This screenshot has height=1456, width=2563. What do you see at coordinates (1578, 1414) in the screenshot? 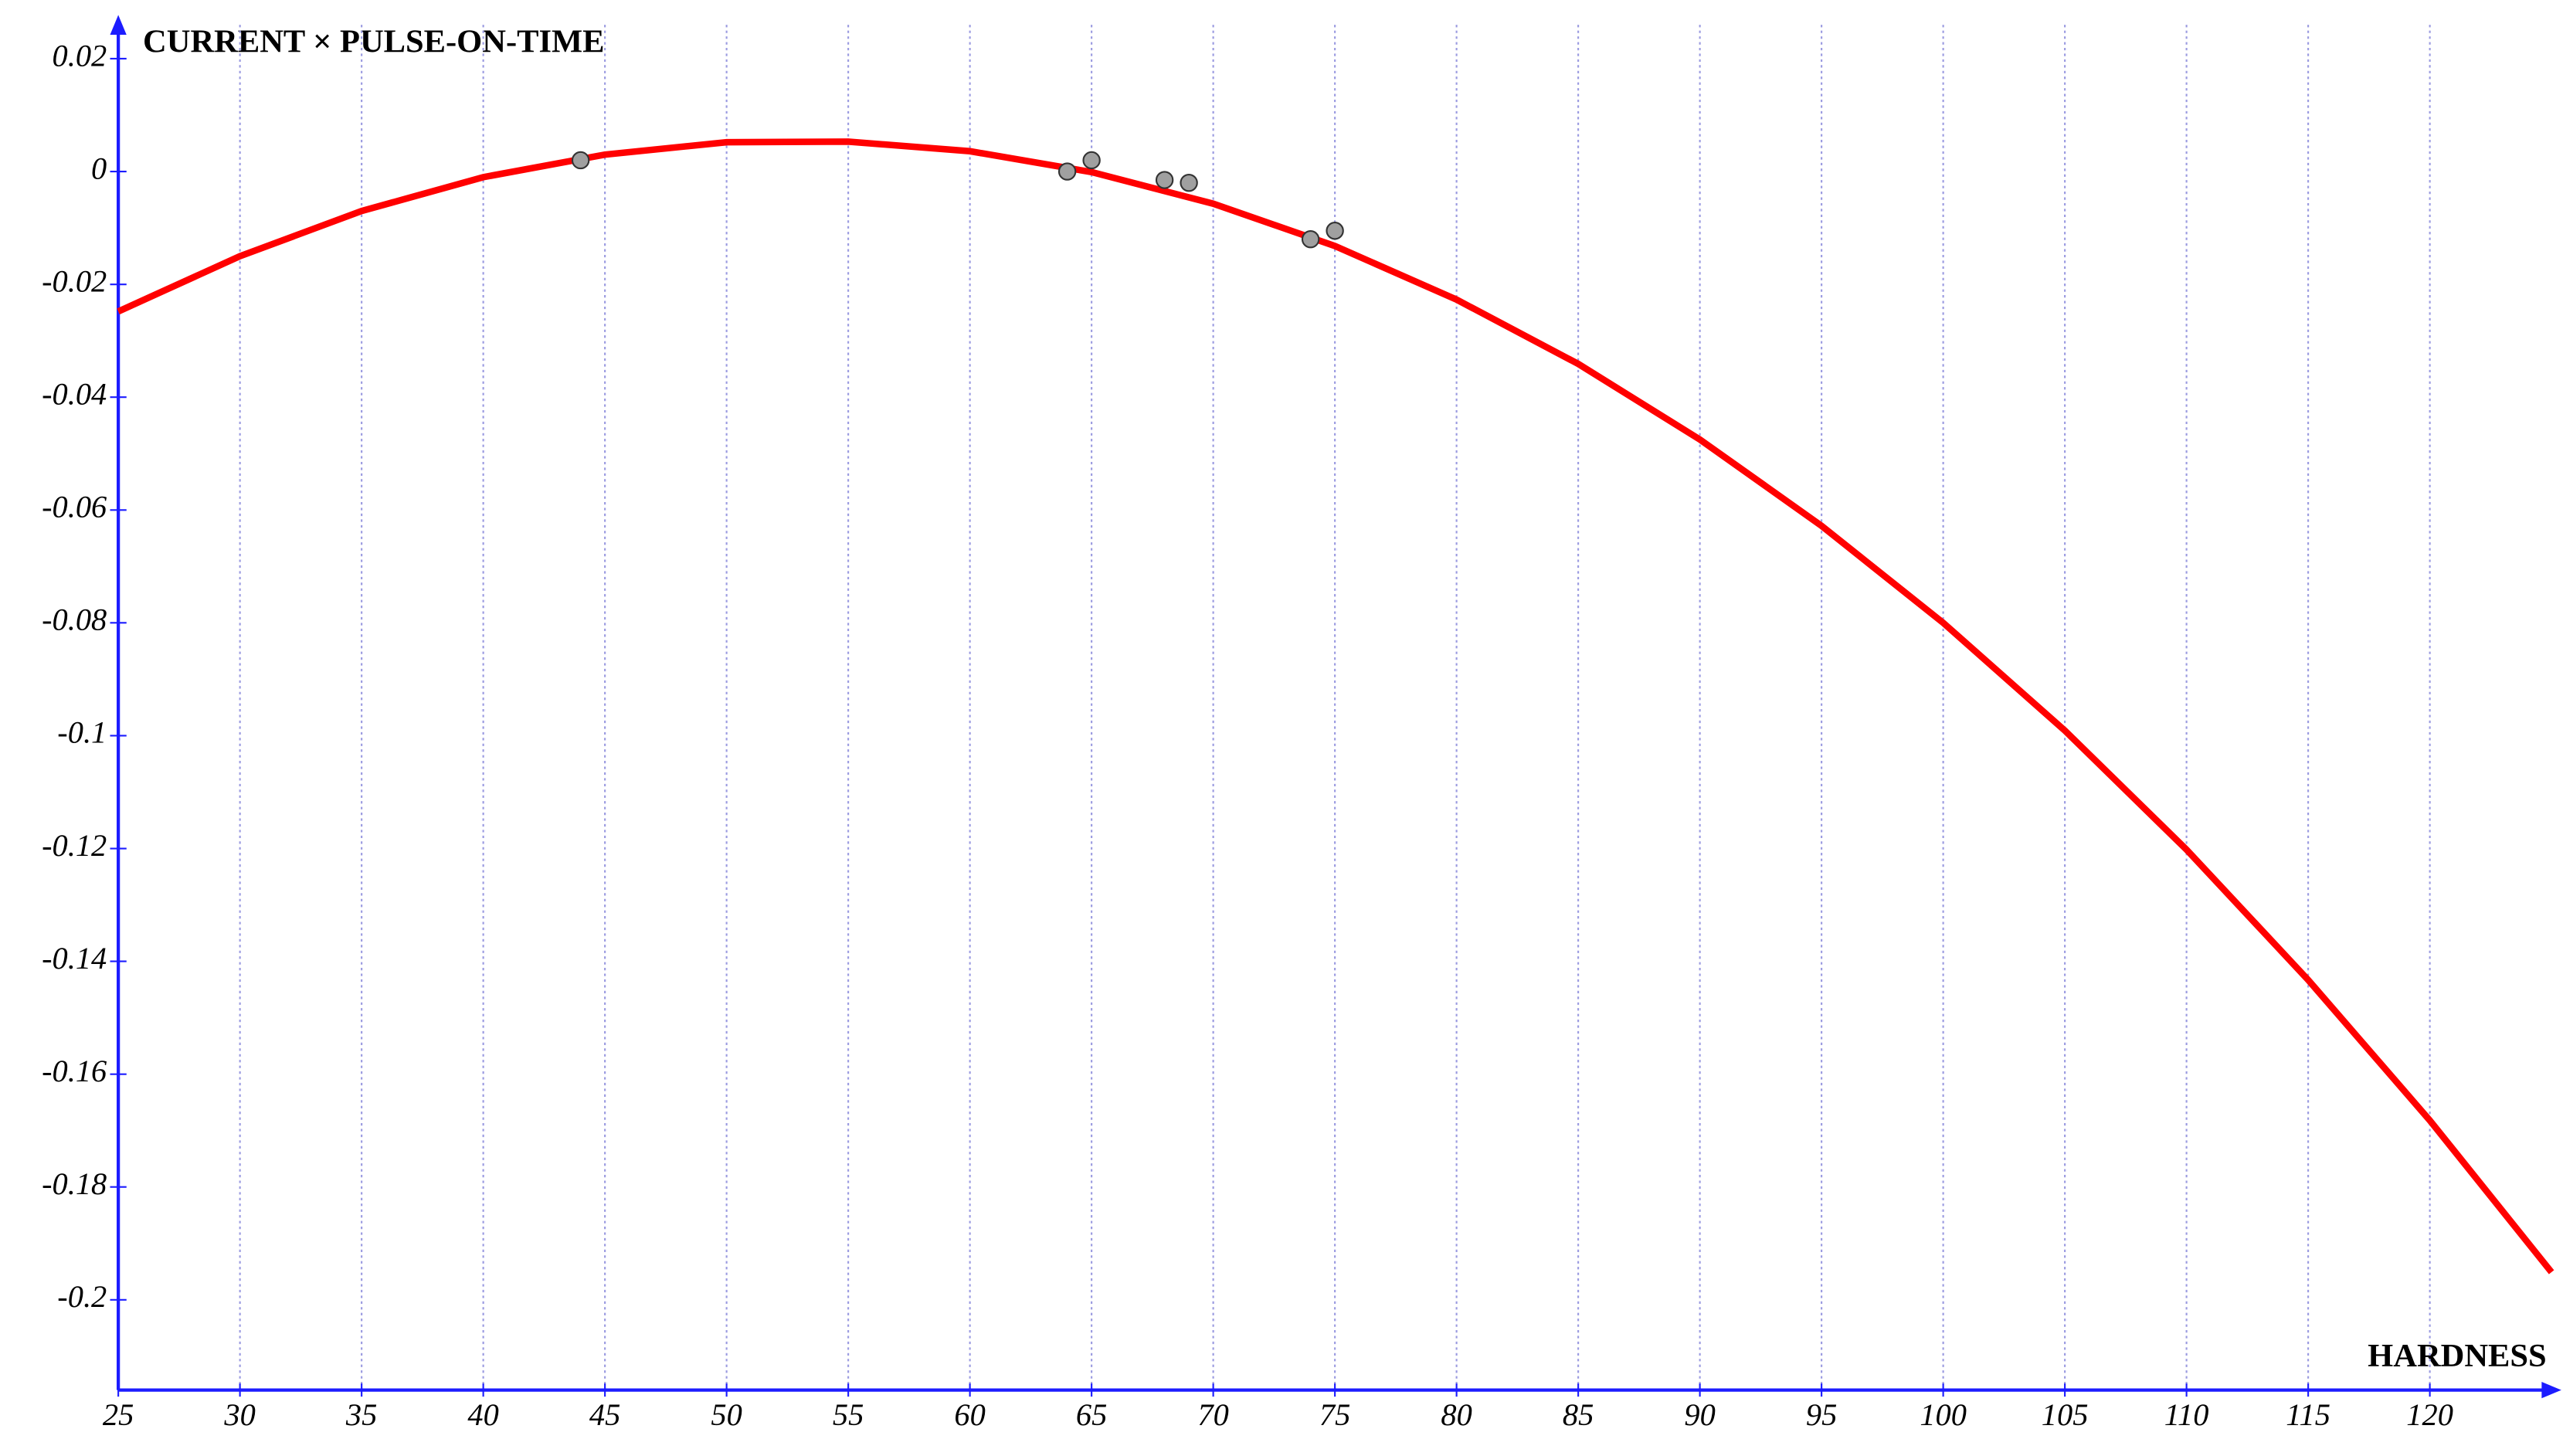
I see `x-tick-label: 85` at bounding box center [1578, 1414].